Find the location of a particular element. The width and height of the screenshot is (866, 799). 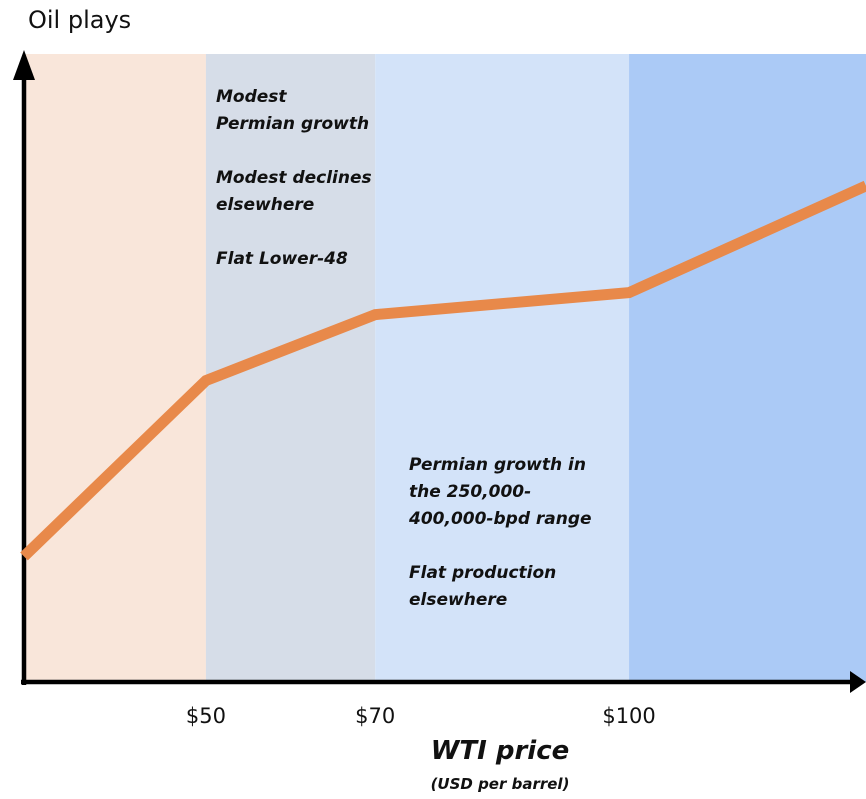

annotation-line: Permian growth in is located at coordinates (497, 465).